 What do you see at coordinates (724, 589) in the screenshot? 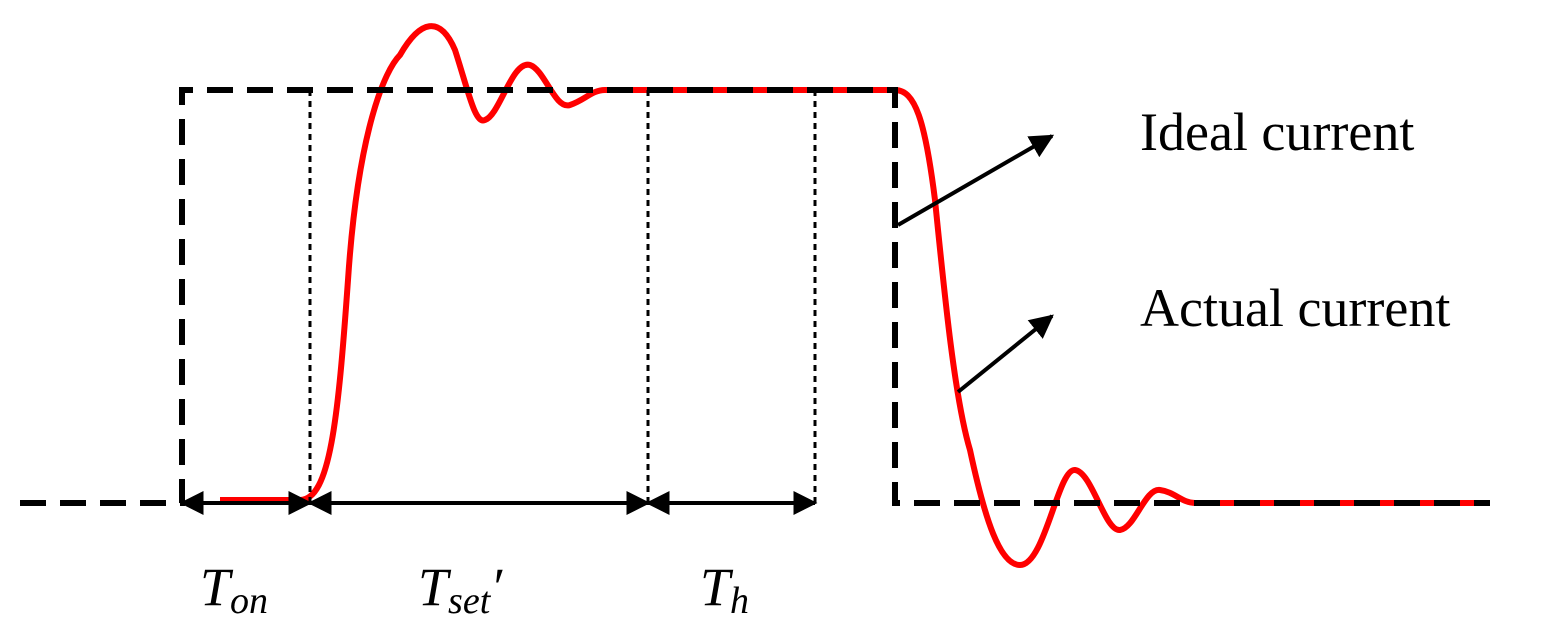
I see `interval-label: Th` at bounding box center [724, 589].